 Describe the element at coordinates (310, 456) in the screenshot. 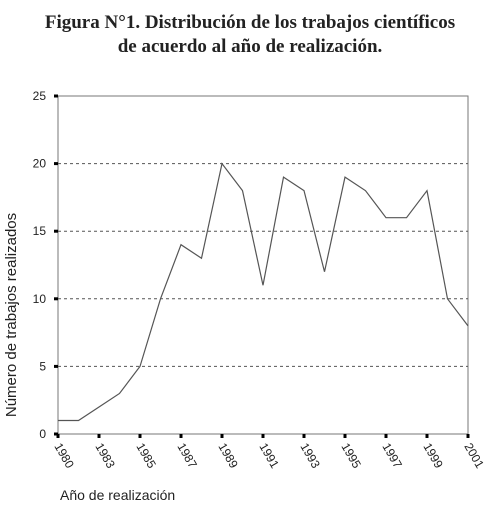

I see `x-tick-label: 1993` at that location.